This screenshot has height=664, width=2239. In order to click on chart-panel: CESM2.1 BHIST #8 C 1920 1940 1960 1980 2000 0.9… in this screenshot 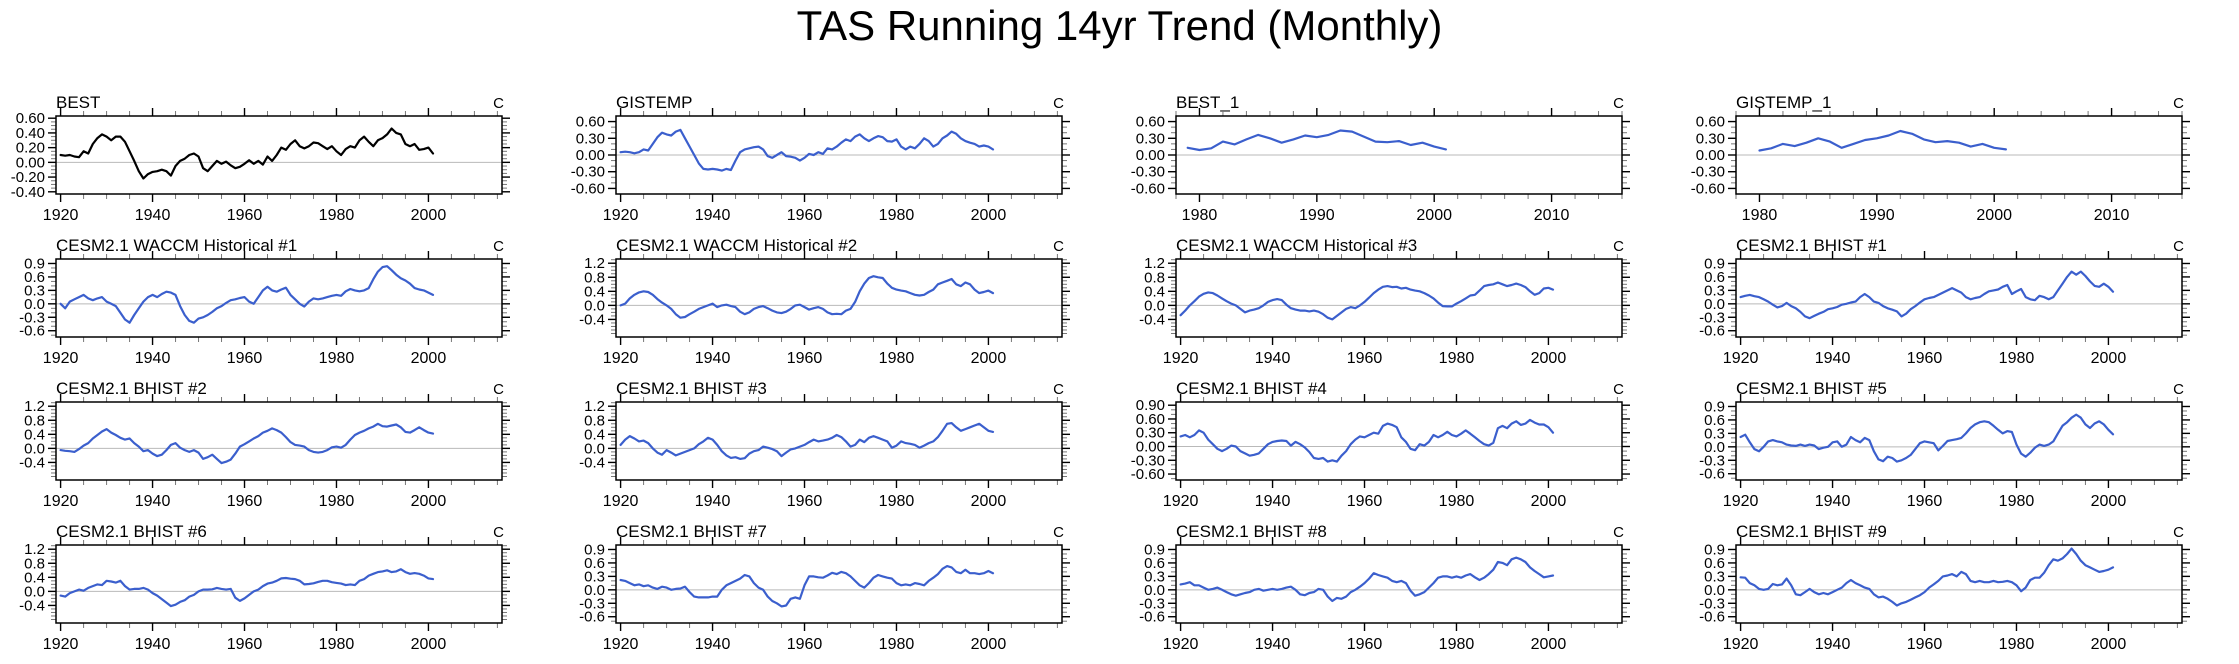, I will do `click(1400, 582)`.